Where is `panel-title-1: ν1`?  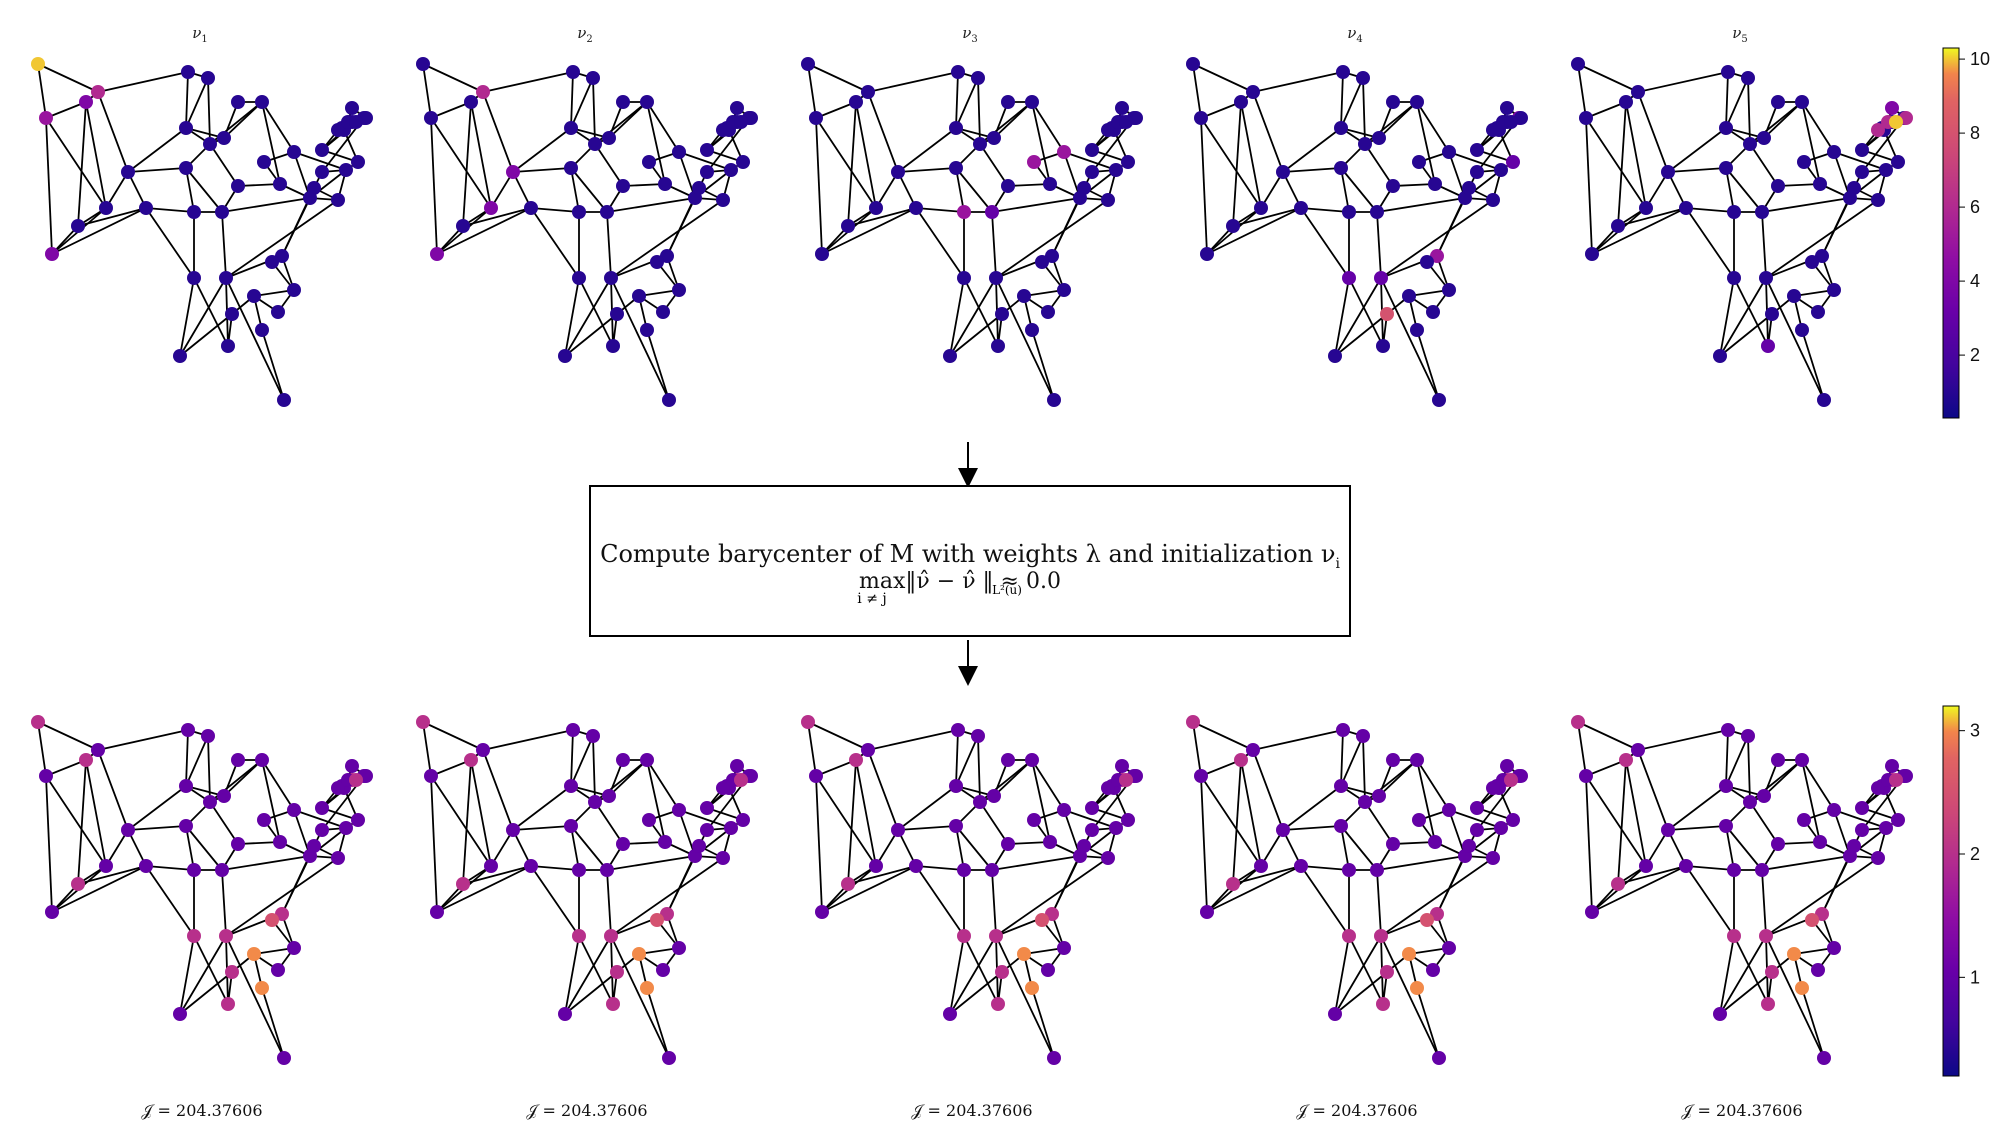
panel-title-1: ν1 is located at coordinates (200, 34).